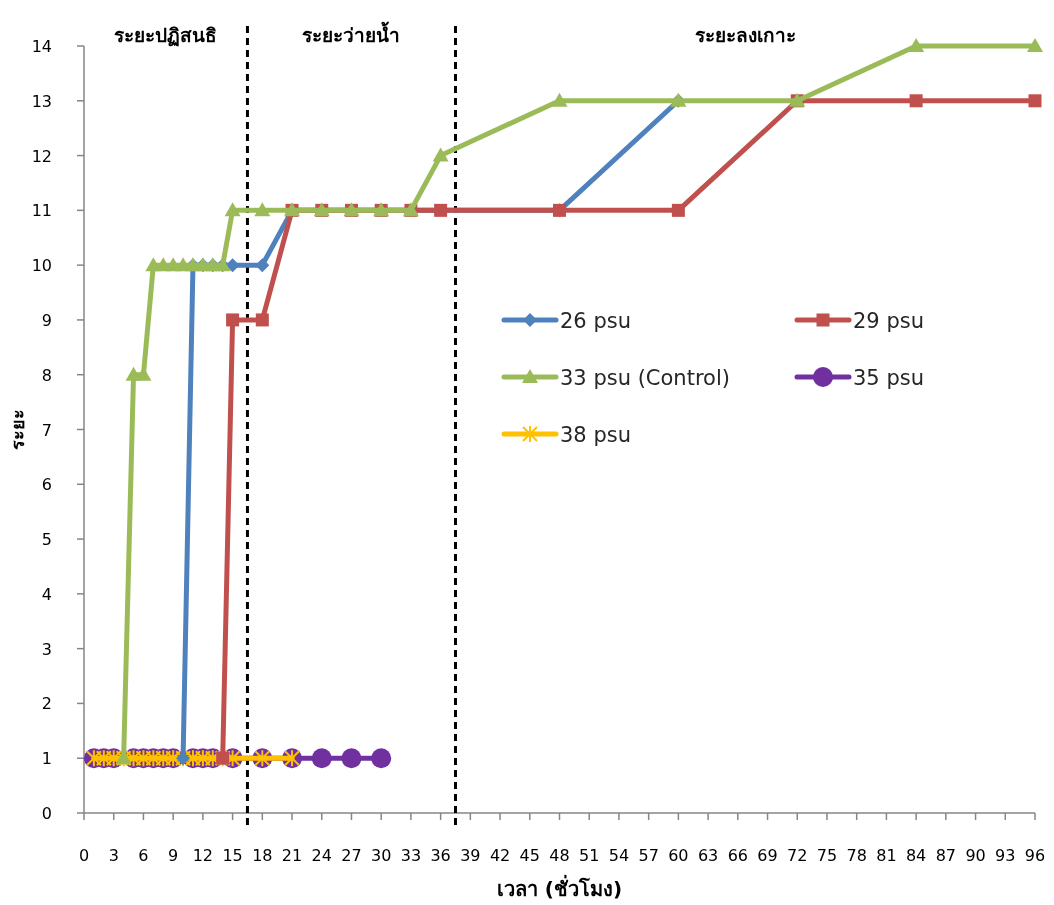 The width and height of the screenshot is (1054, 905). I want to click on x-tick-label: 21, so click(292, 855).